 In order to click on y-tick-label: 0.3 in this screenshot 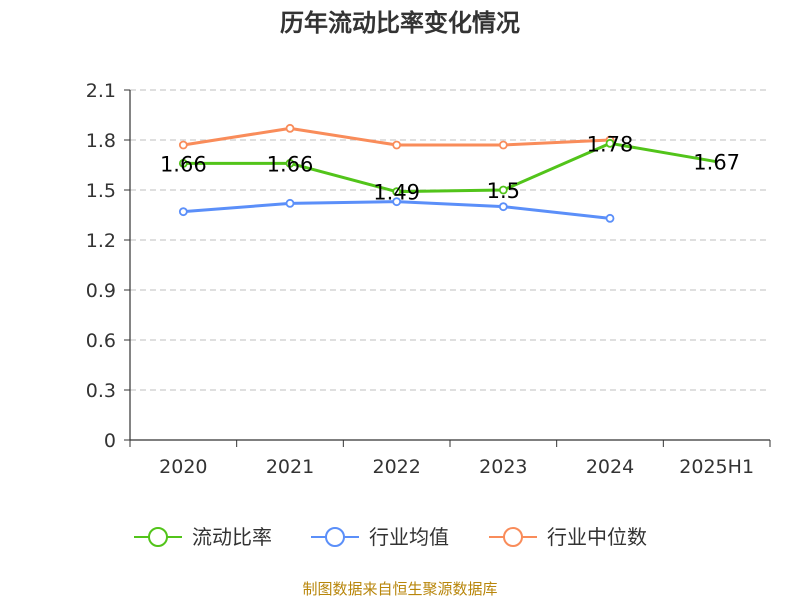, I will do `click(101, 391)`.